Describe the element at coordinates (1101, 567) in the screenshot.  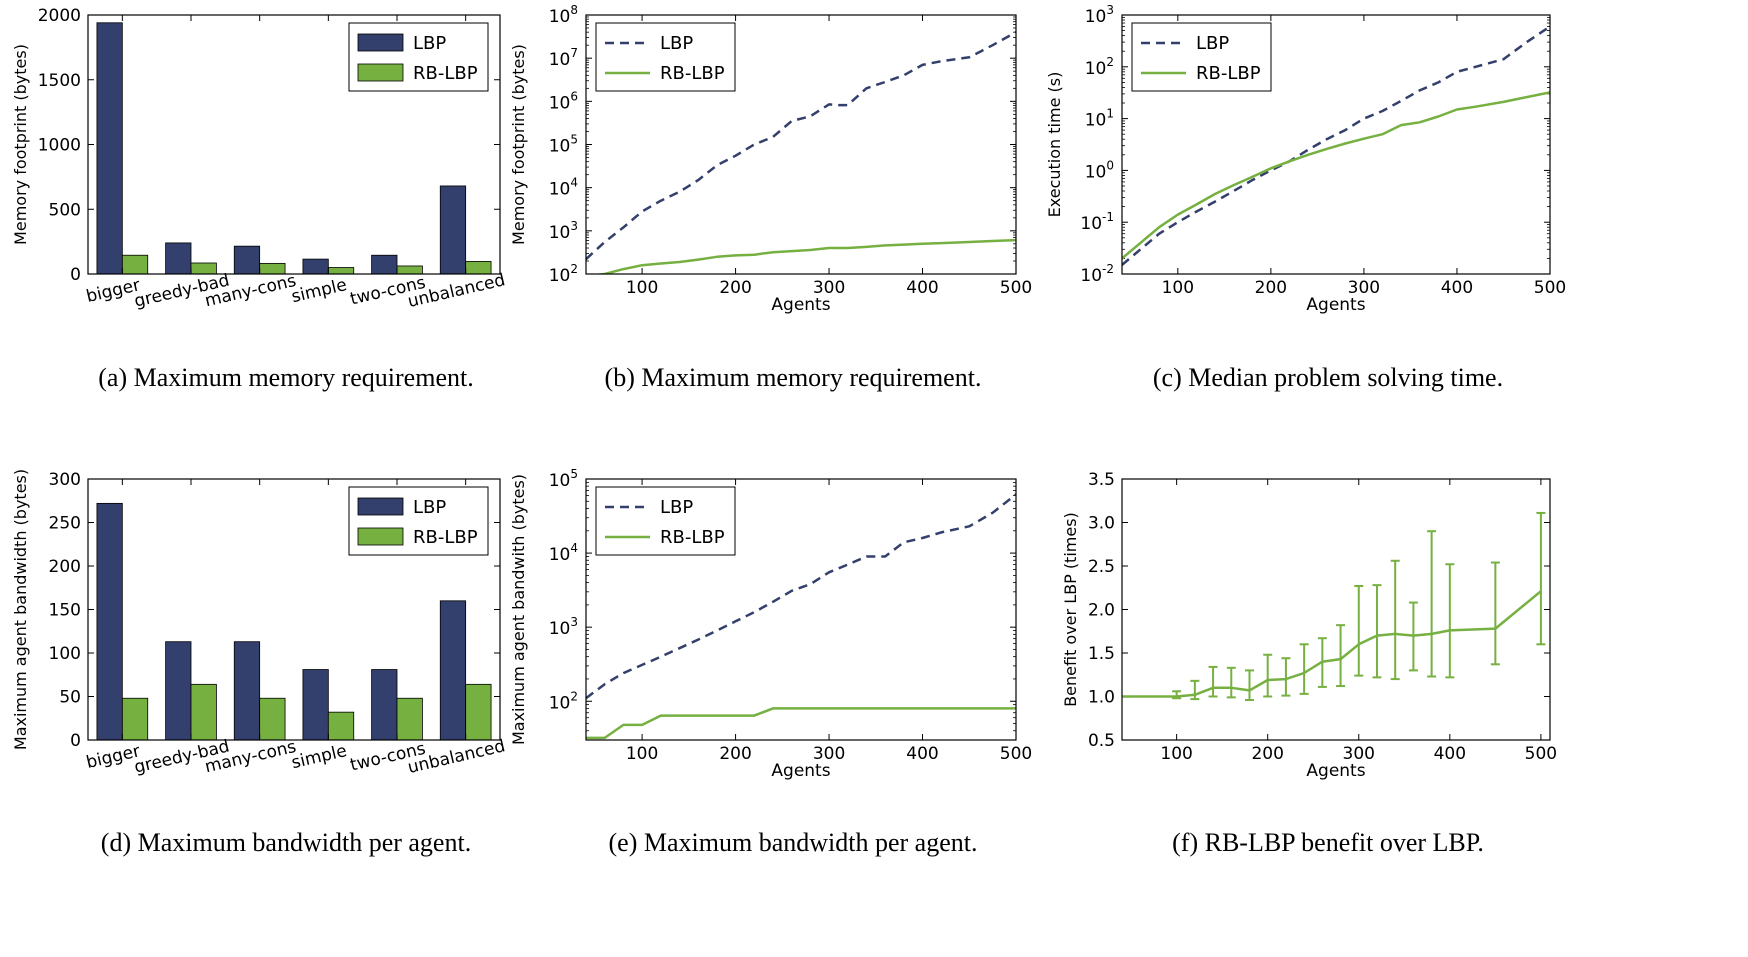
I see `y-tick-label: 2.5` at that location.